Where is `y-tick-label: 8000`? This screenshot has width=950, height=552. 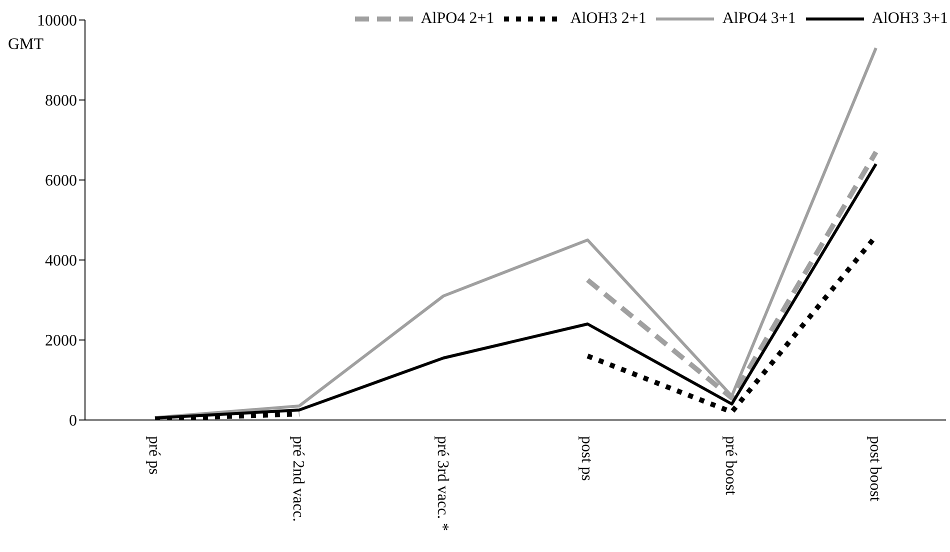
y-tick-label: 8000 is located at coordinates (61, 101).